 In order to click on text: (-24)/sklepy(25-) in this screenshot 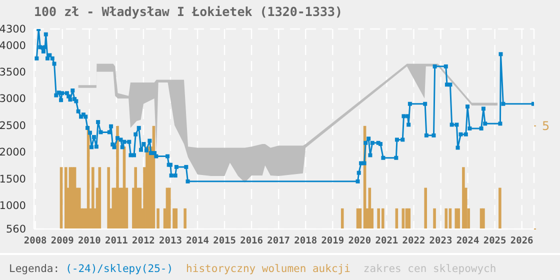, I will do `click(120, 268)`.